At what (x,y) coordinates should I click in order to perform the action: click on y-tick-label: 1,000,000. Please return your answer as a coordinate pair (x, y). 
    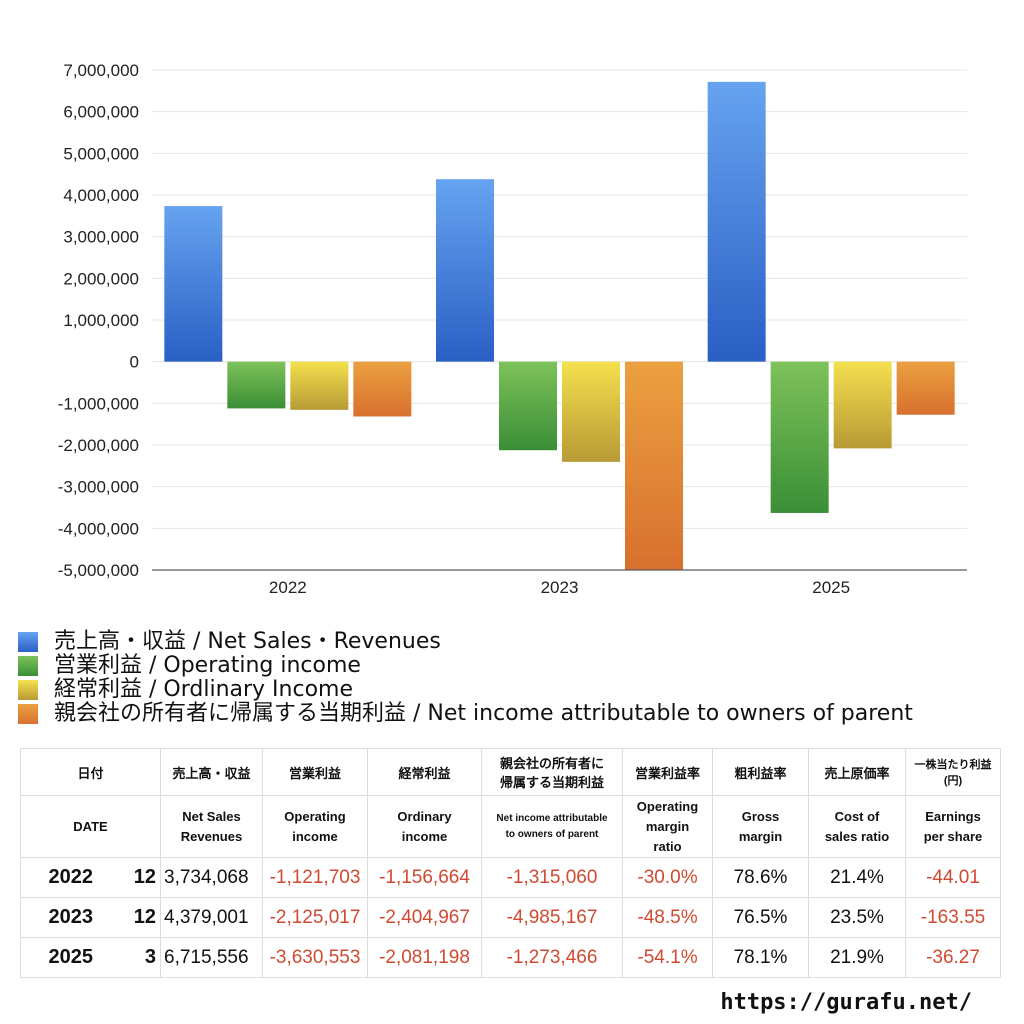
    Looking at the image, I should click on (101, 320).